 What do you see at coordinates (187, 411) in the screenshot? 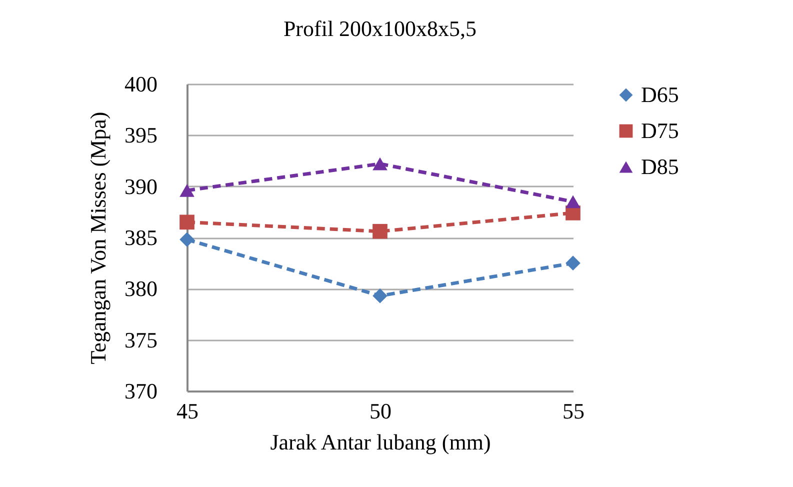
I see `x-tick-label: 45` at bounding box center [187, 411].